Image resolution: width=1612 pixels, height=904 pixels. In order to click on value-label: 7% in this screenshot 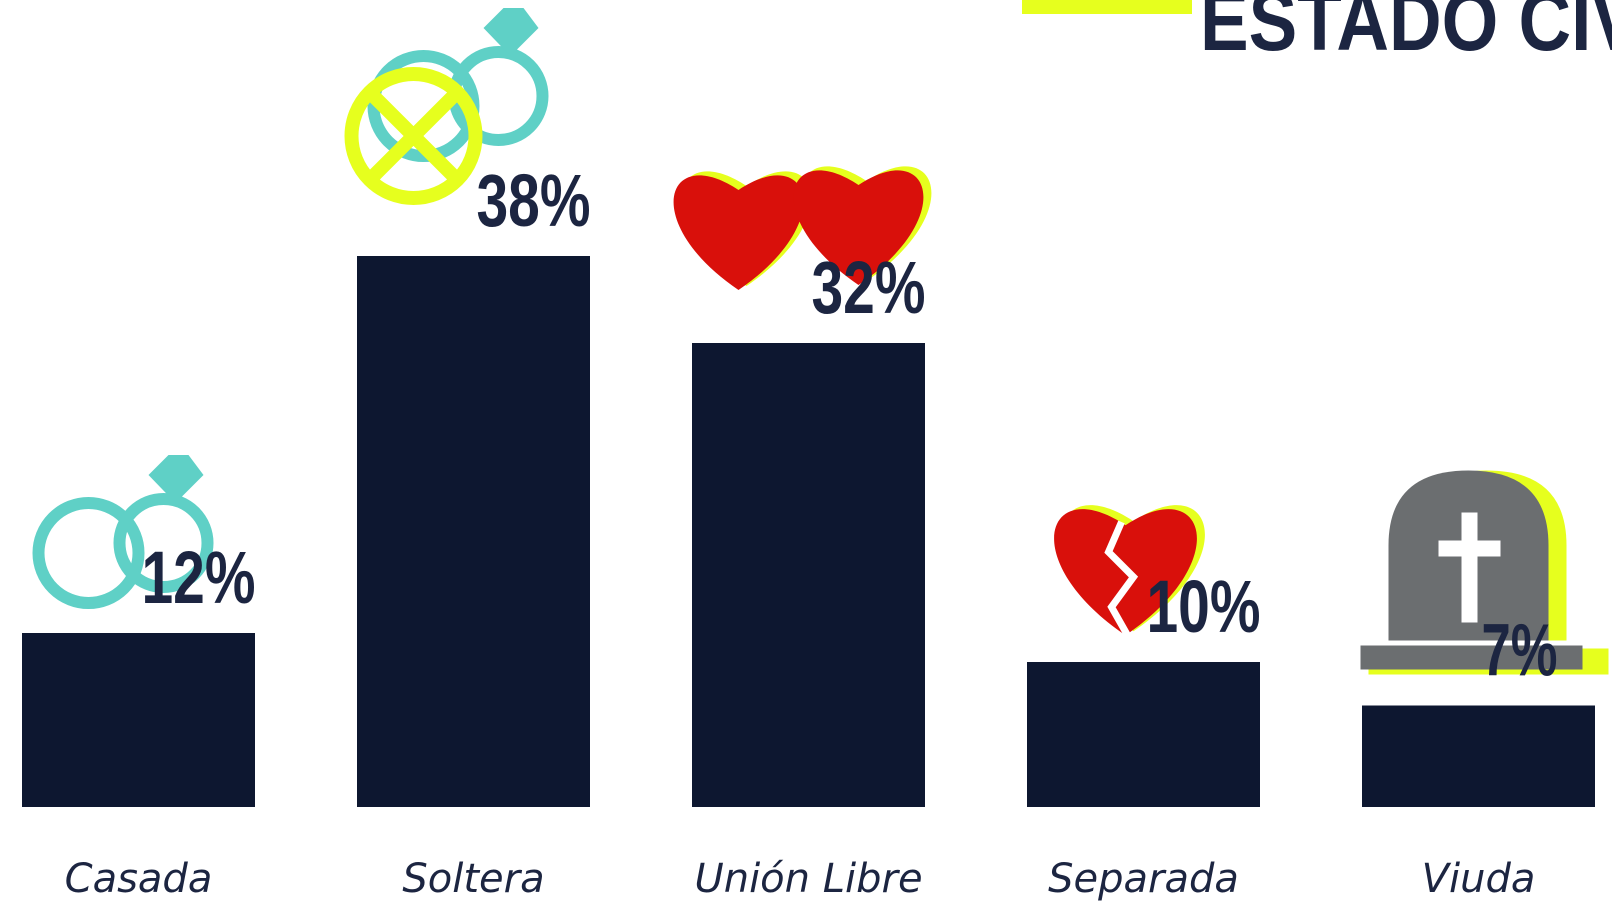, I will do `click(1520, 650)`.